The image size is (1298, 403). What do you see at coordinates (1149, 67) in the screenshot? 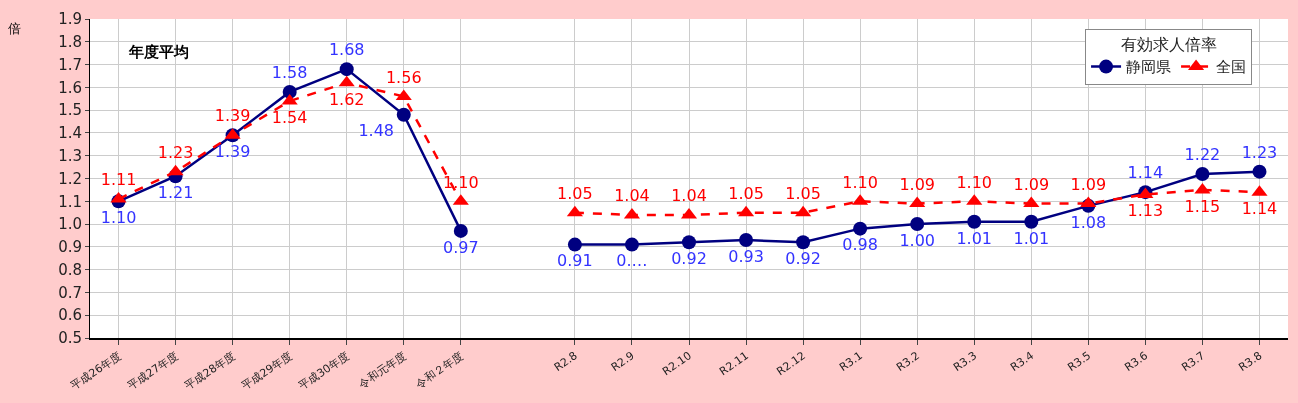
I see `legend-label: 静岡県` at bounding box center [1149, 67].